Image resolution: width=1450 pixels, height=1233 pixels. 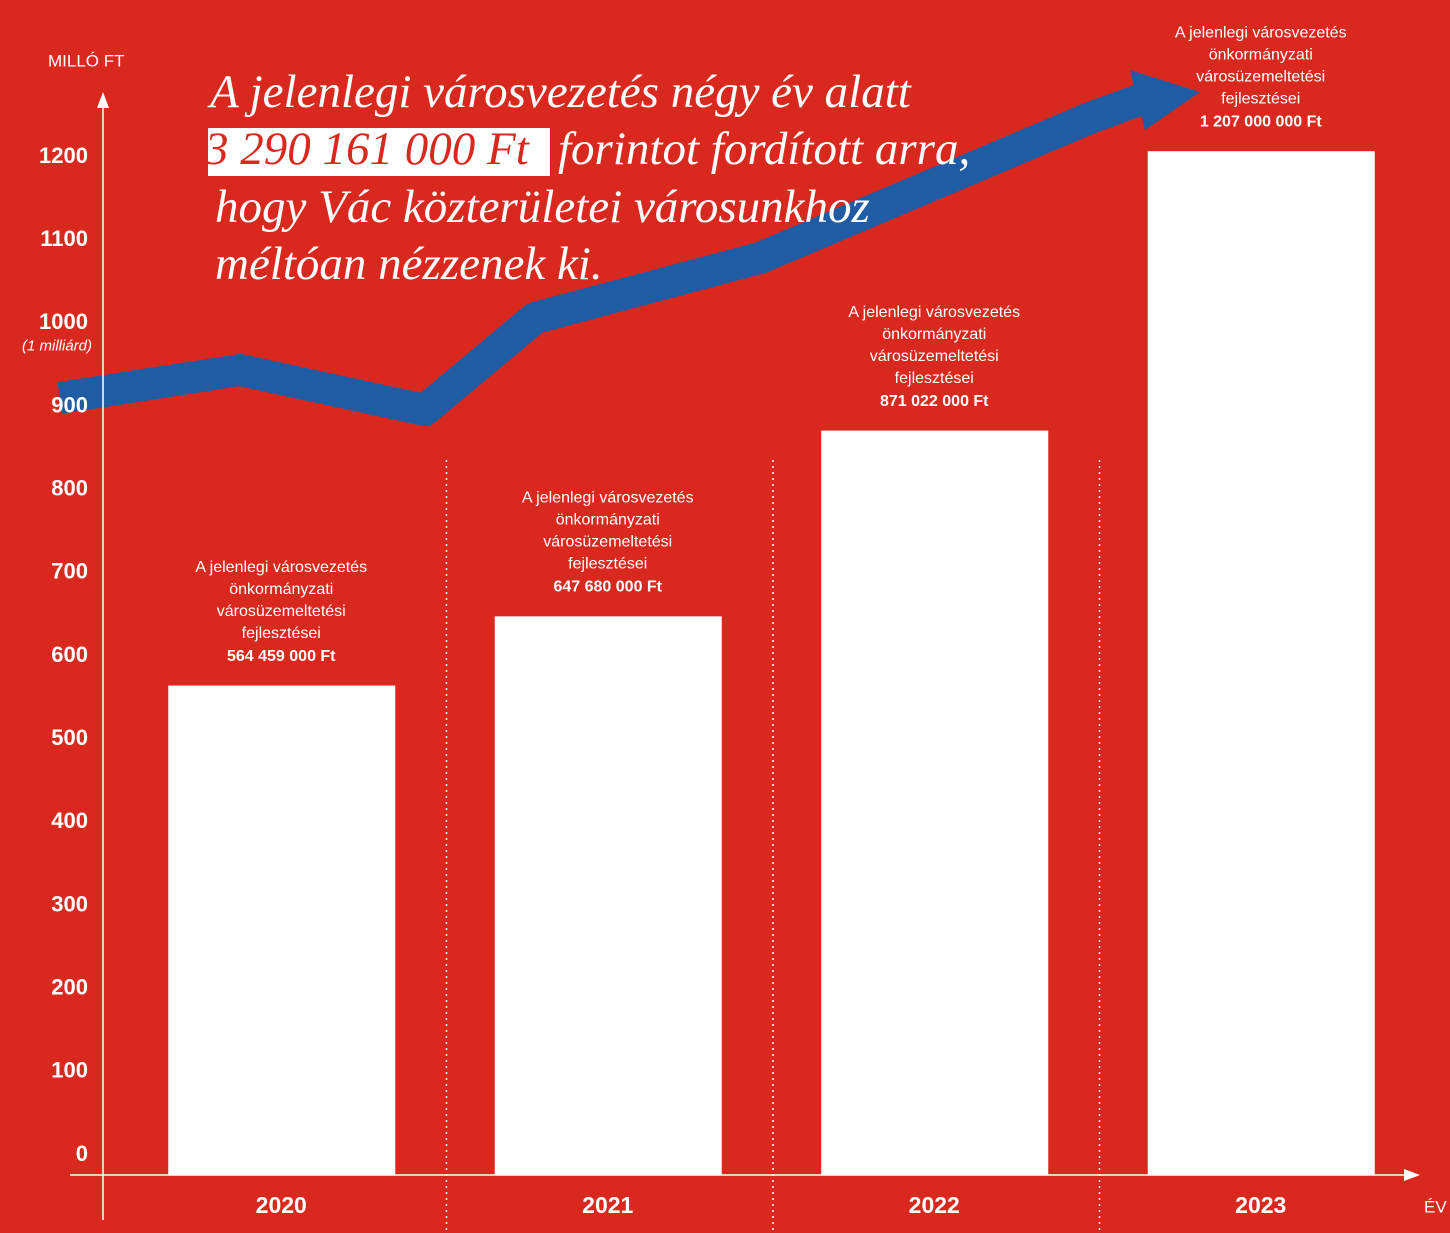 What do you see at coordinates (63, 321) in the screenshot?
I see `y-tick-label: 1000` at bounding box center [63, 321].